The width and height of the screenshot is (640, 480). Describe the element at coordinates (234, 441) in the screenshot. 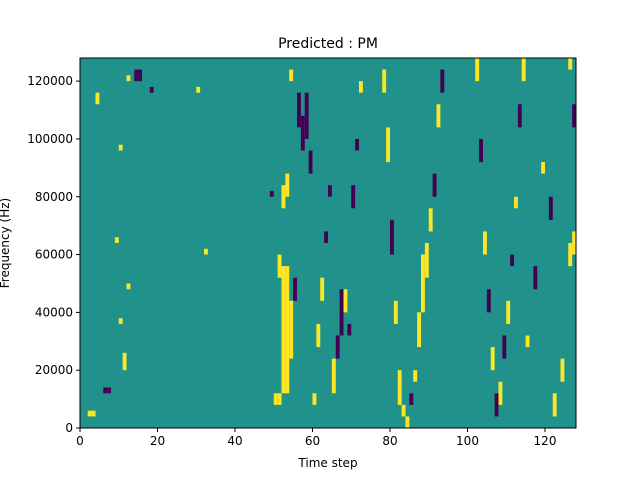

I see `x-tick-label: 40` at that location.